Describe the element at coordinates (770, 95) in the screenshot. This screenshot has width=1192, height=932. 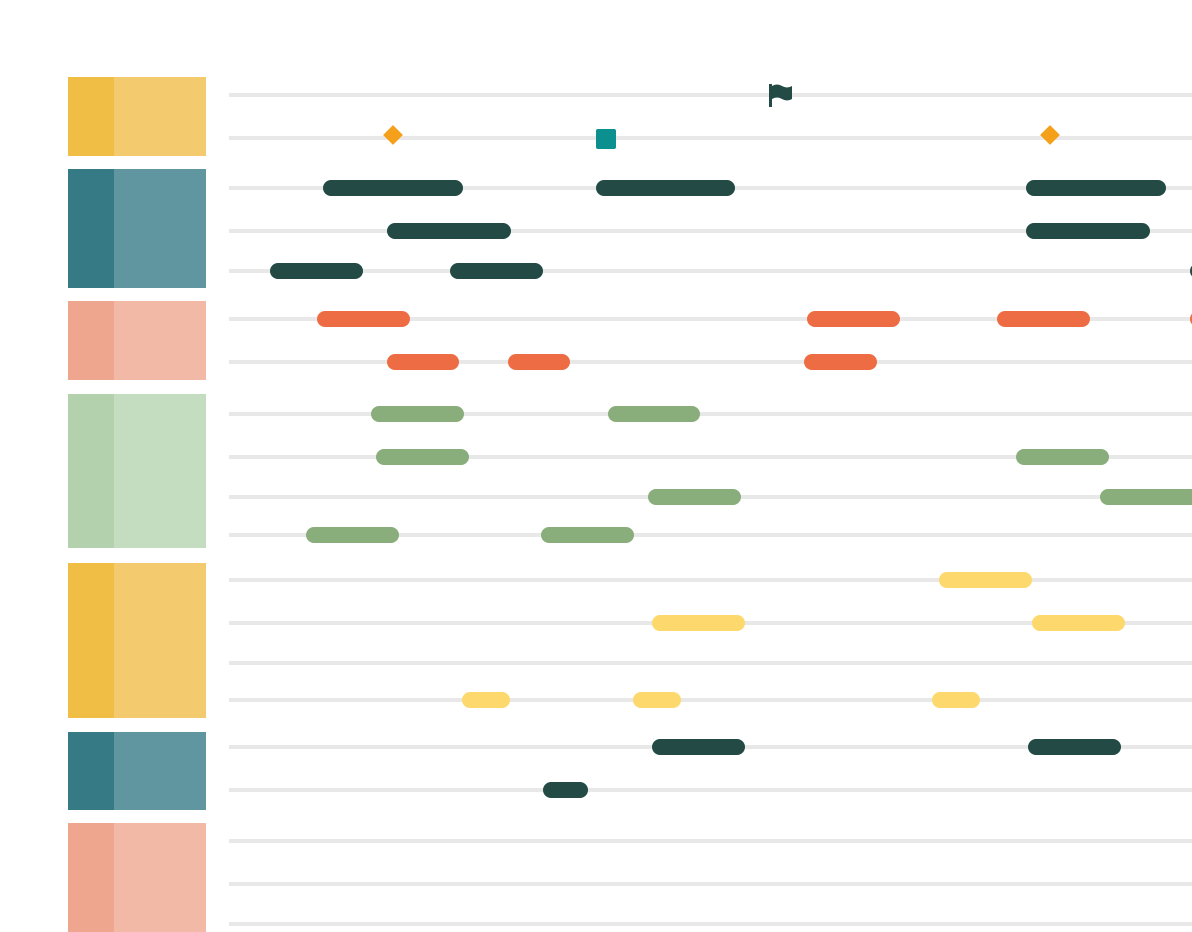
I see `flag-pole` at that location.